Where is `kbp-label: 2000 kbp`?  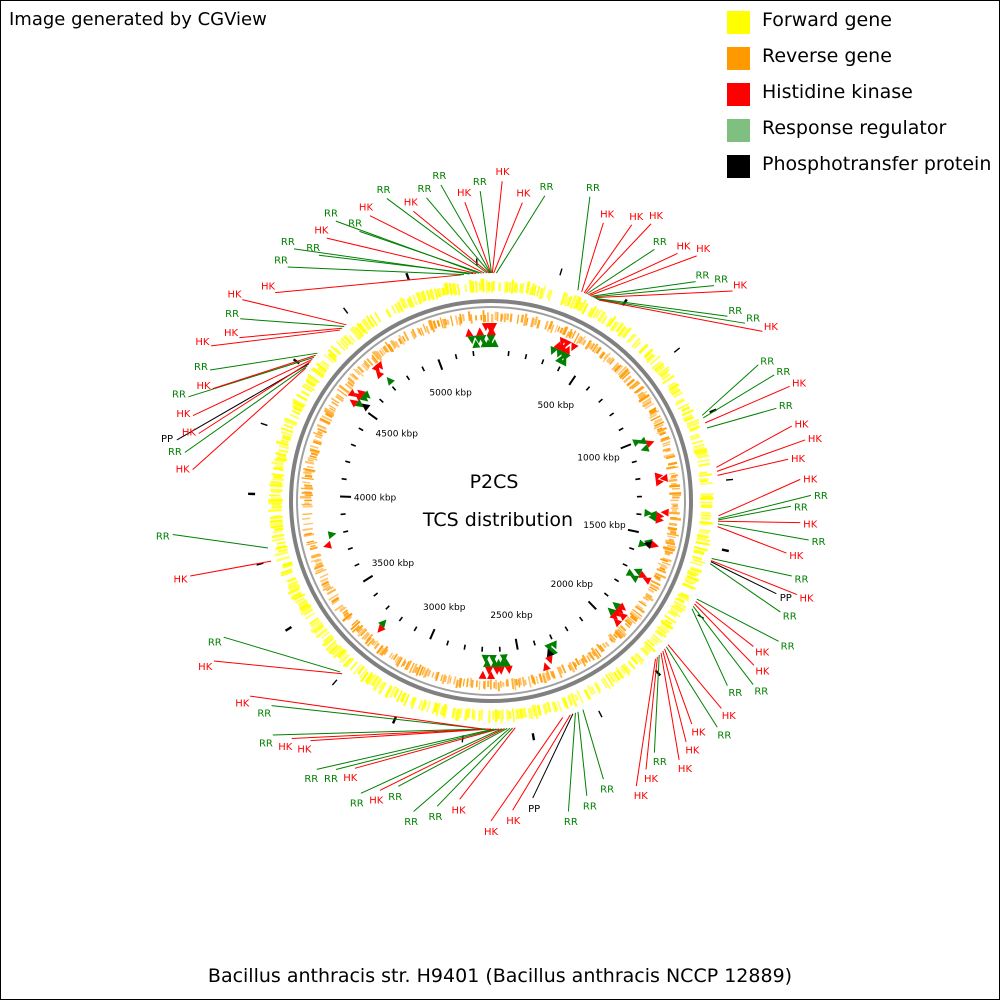 kbp-label: 2000 kbp is located at coordinates (572, 585).